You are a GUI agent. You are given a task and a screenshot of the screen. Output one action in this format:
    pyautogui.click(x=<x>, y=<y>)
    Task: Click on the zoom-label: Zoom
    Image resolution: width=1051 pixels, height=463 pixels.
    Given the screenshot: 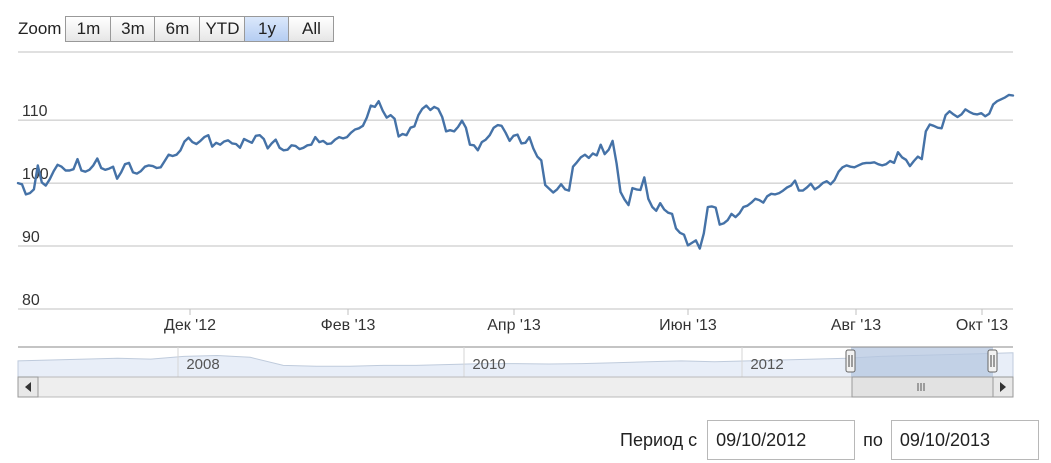 What is the action you would take?
    pyautogui.click(x=40, y=28)
    